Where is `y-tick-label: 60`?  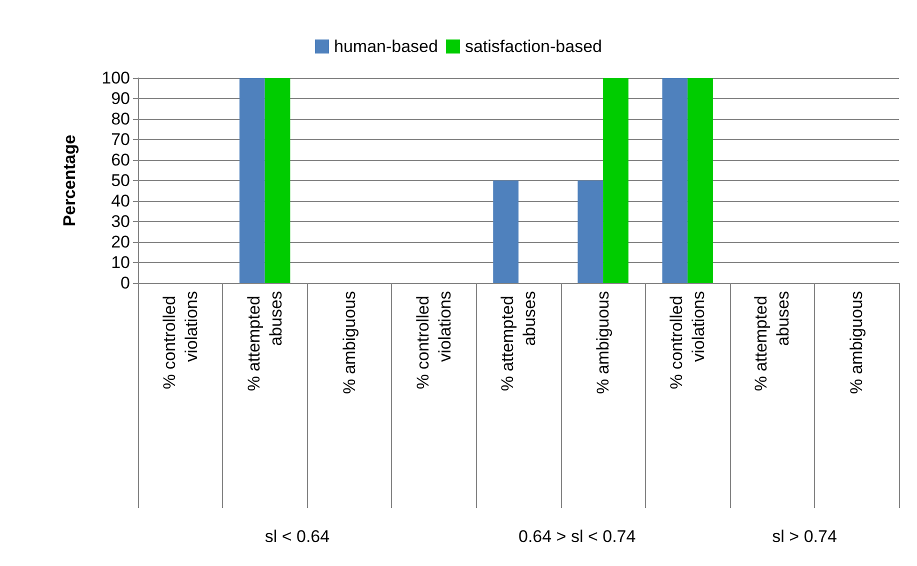 y-tick-label: 60 is located at coordinates (120, 160).